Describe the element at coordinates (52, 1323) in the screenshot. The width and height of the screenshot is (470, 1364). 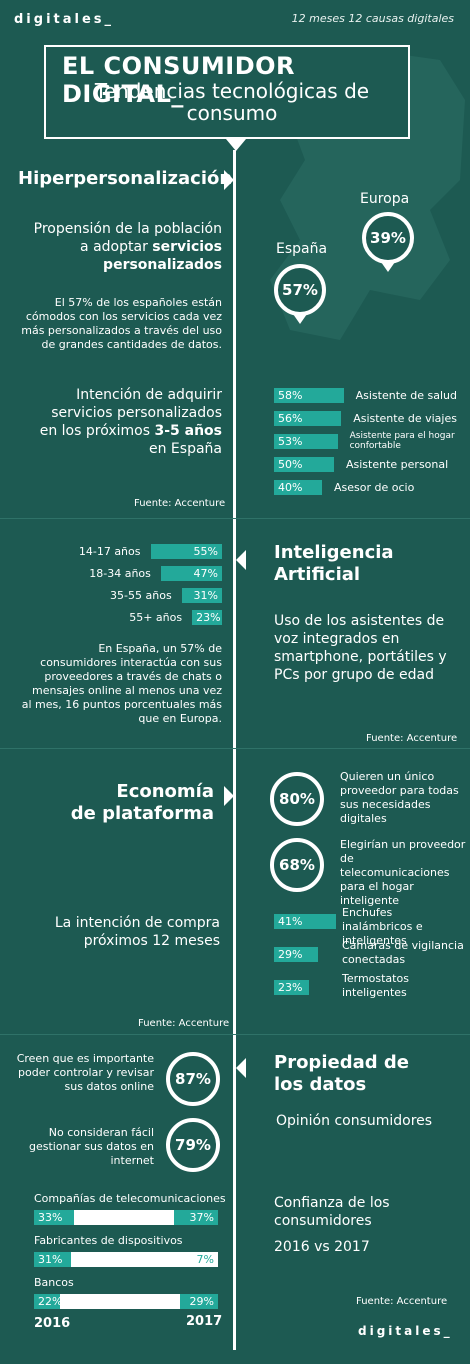
I see `year-a-label: 2016` at that location.